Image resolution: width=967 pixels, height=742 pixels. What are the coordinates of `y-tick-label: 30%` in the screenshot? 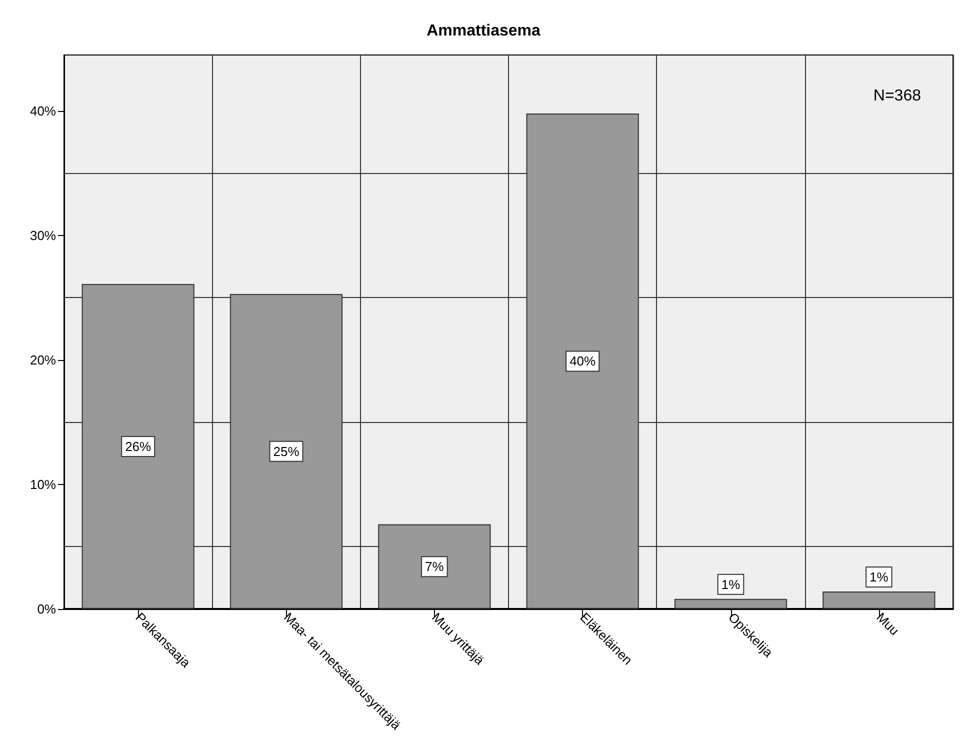 It's located at (43, 235).